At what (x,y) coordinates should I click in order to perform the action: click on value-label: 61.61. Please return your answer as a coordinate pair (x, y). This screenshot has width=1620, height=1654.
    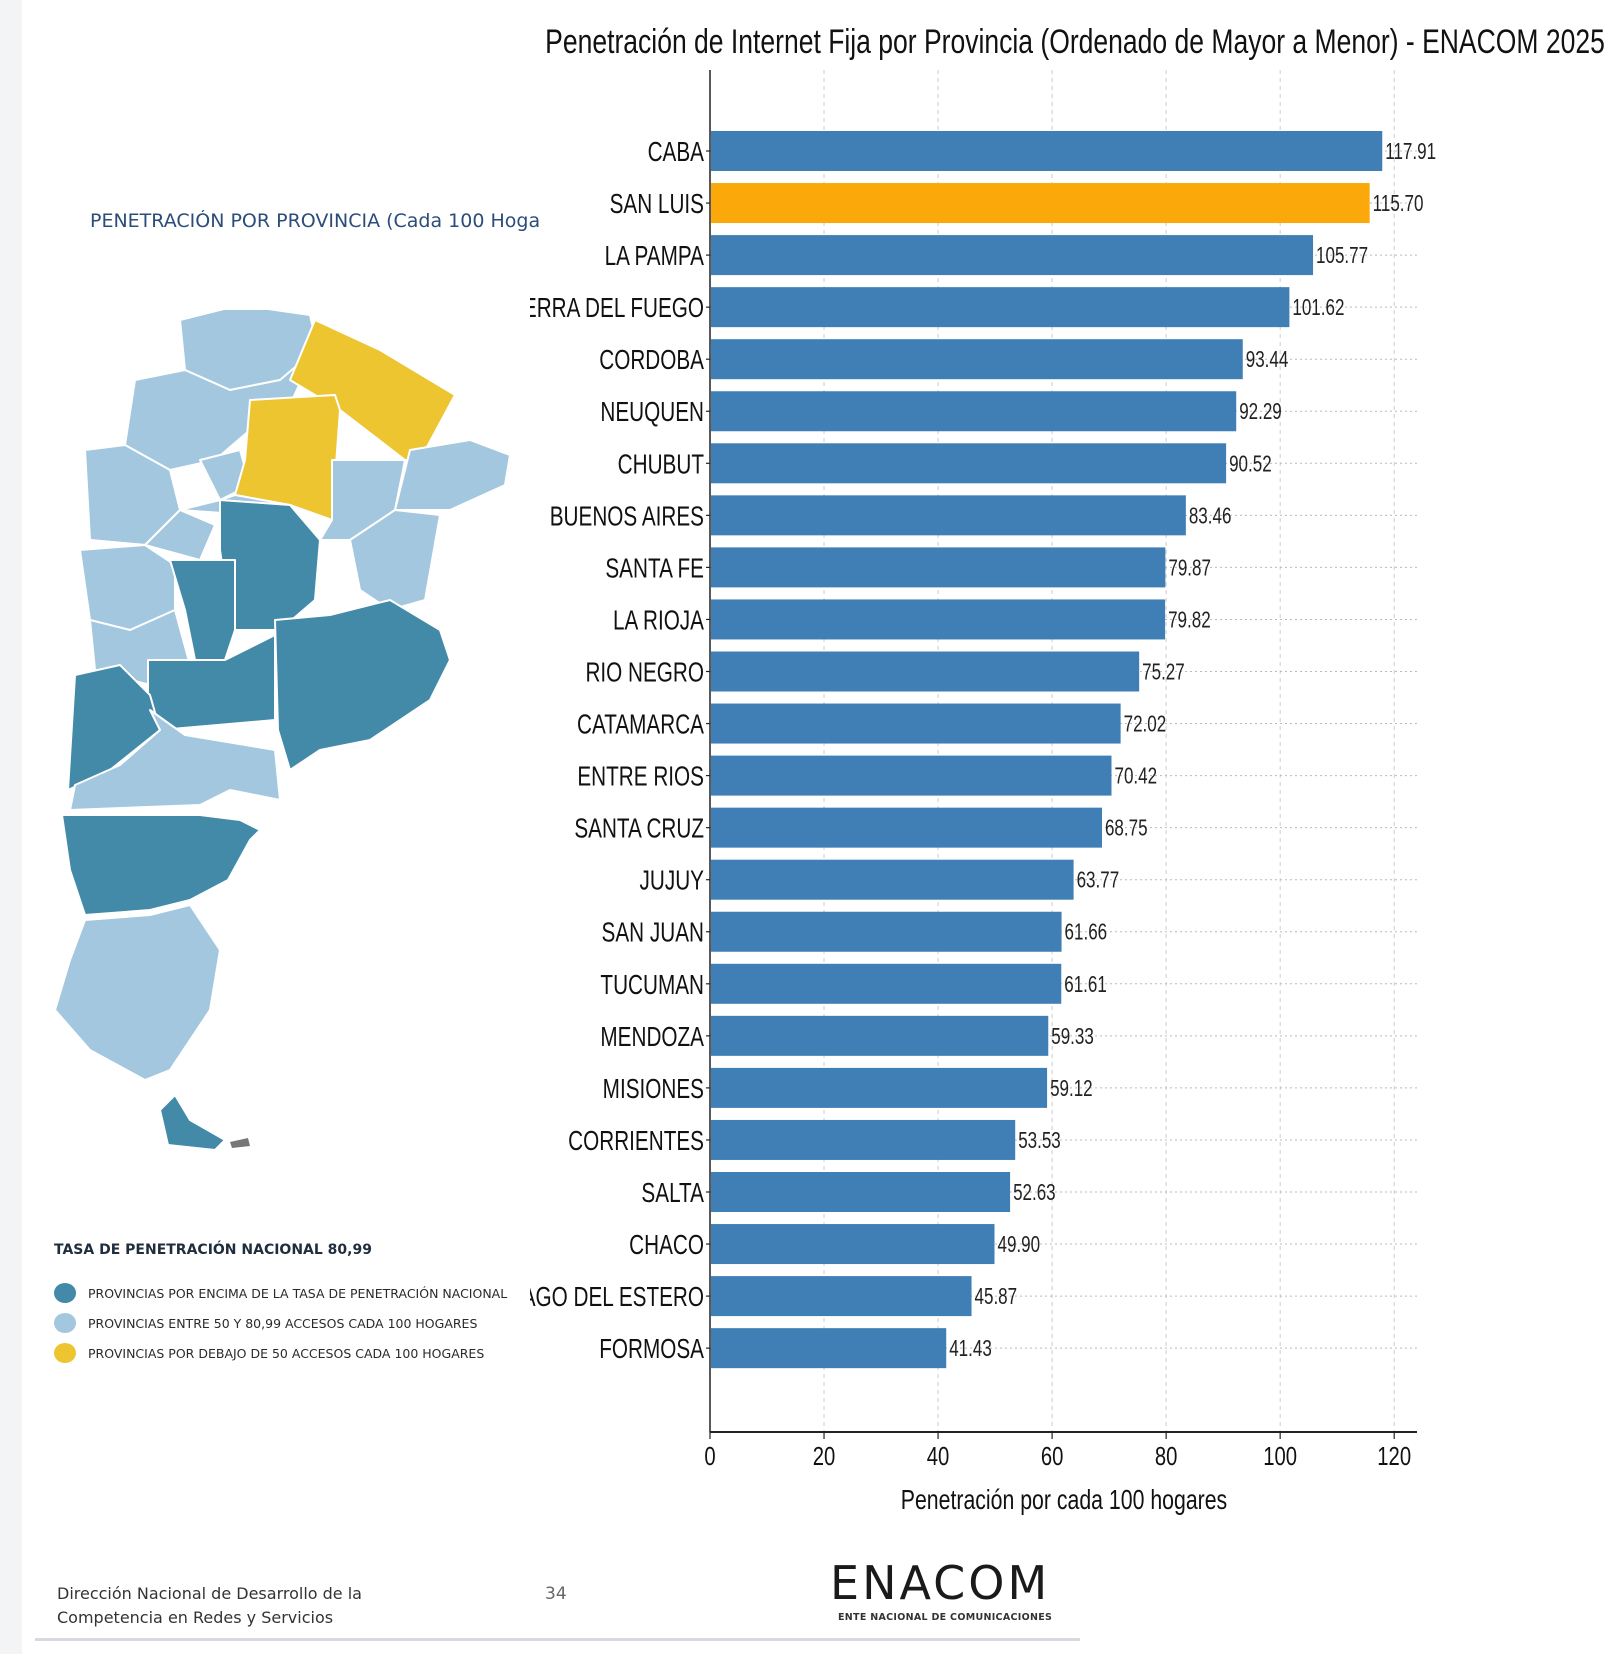
    Looking at the image, I should click on (1085, 984).